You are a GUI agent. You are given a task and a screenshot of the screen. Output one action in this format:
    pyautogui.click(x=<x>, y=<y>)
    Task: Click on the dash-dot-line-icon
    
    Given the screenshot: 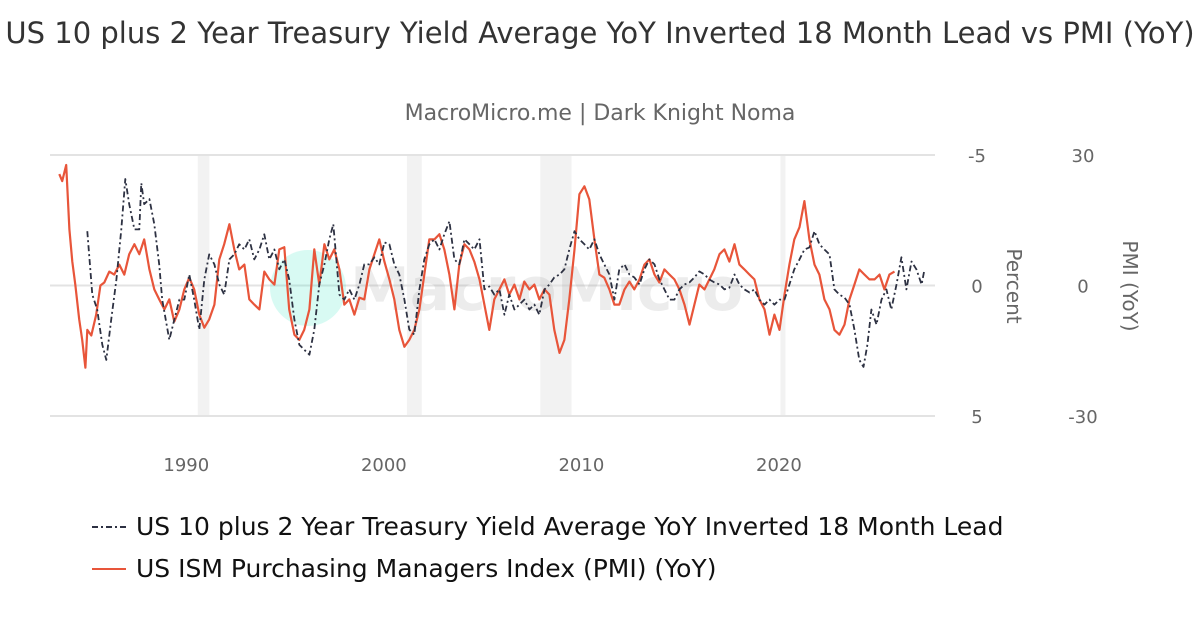 What is the action you would take?
    pyautogui.click(x=109, y=526)
    